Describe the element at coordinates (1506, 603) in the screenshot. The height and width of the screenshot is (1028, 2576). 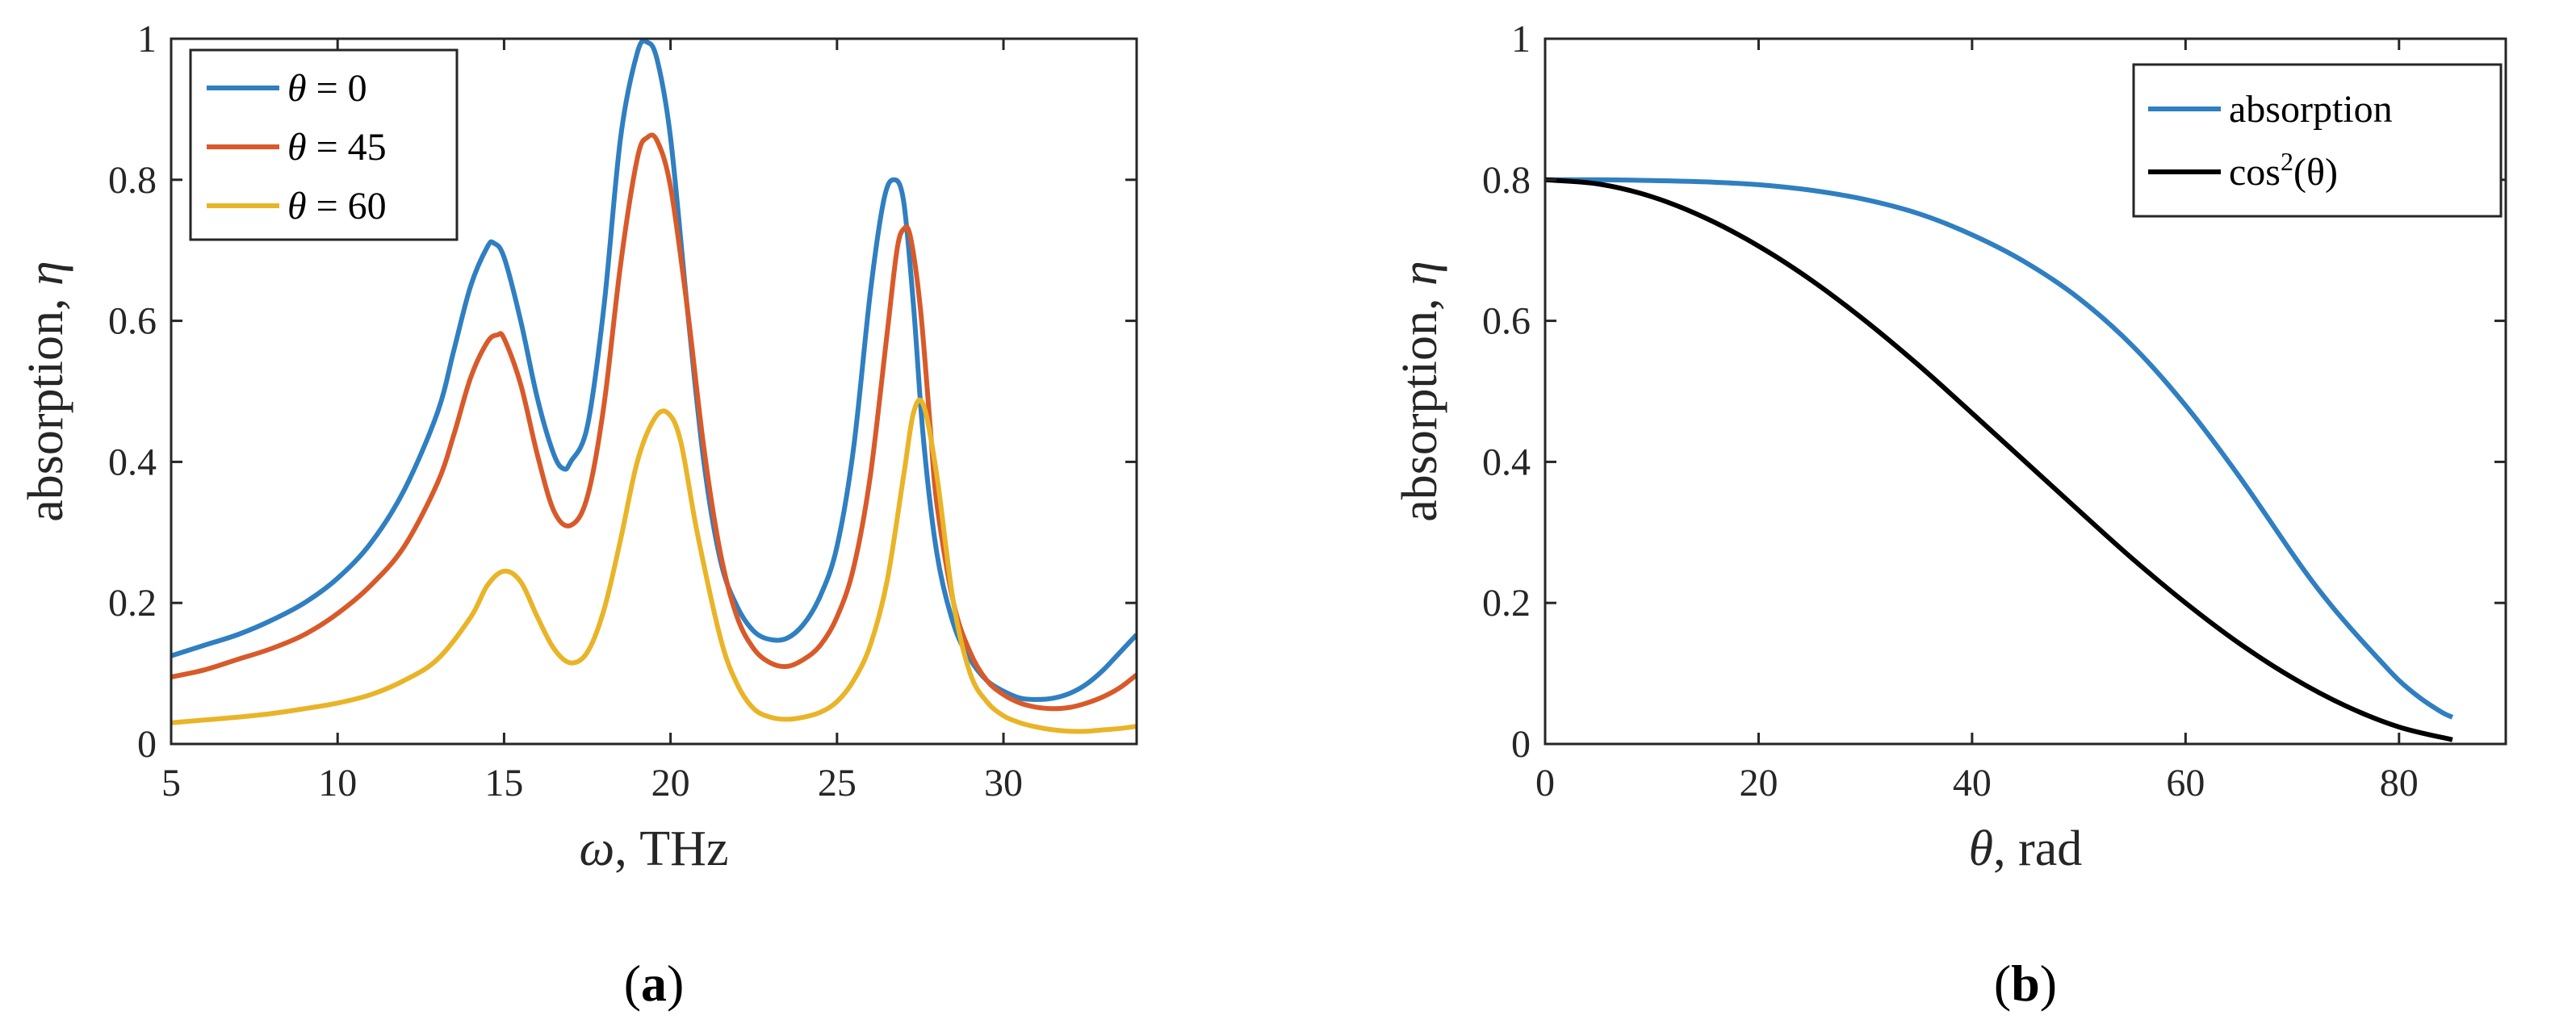
I see `panel-b-y-tick-label-1: 0.2` at that location.